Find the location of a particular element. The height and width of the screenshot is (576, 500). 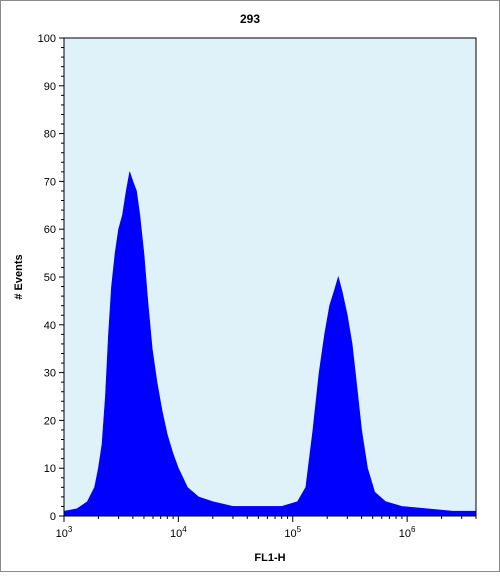

x-axis: 10³ 10⁴ 10⁵ 10⁶ is located at coordinates (266, 528).